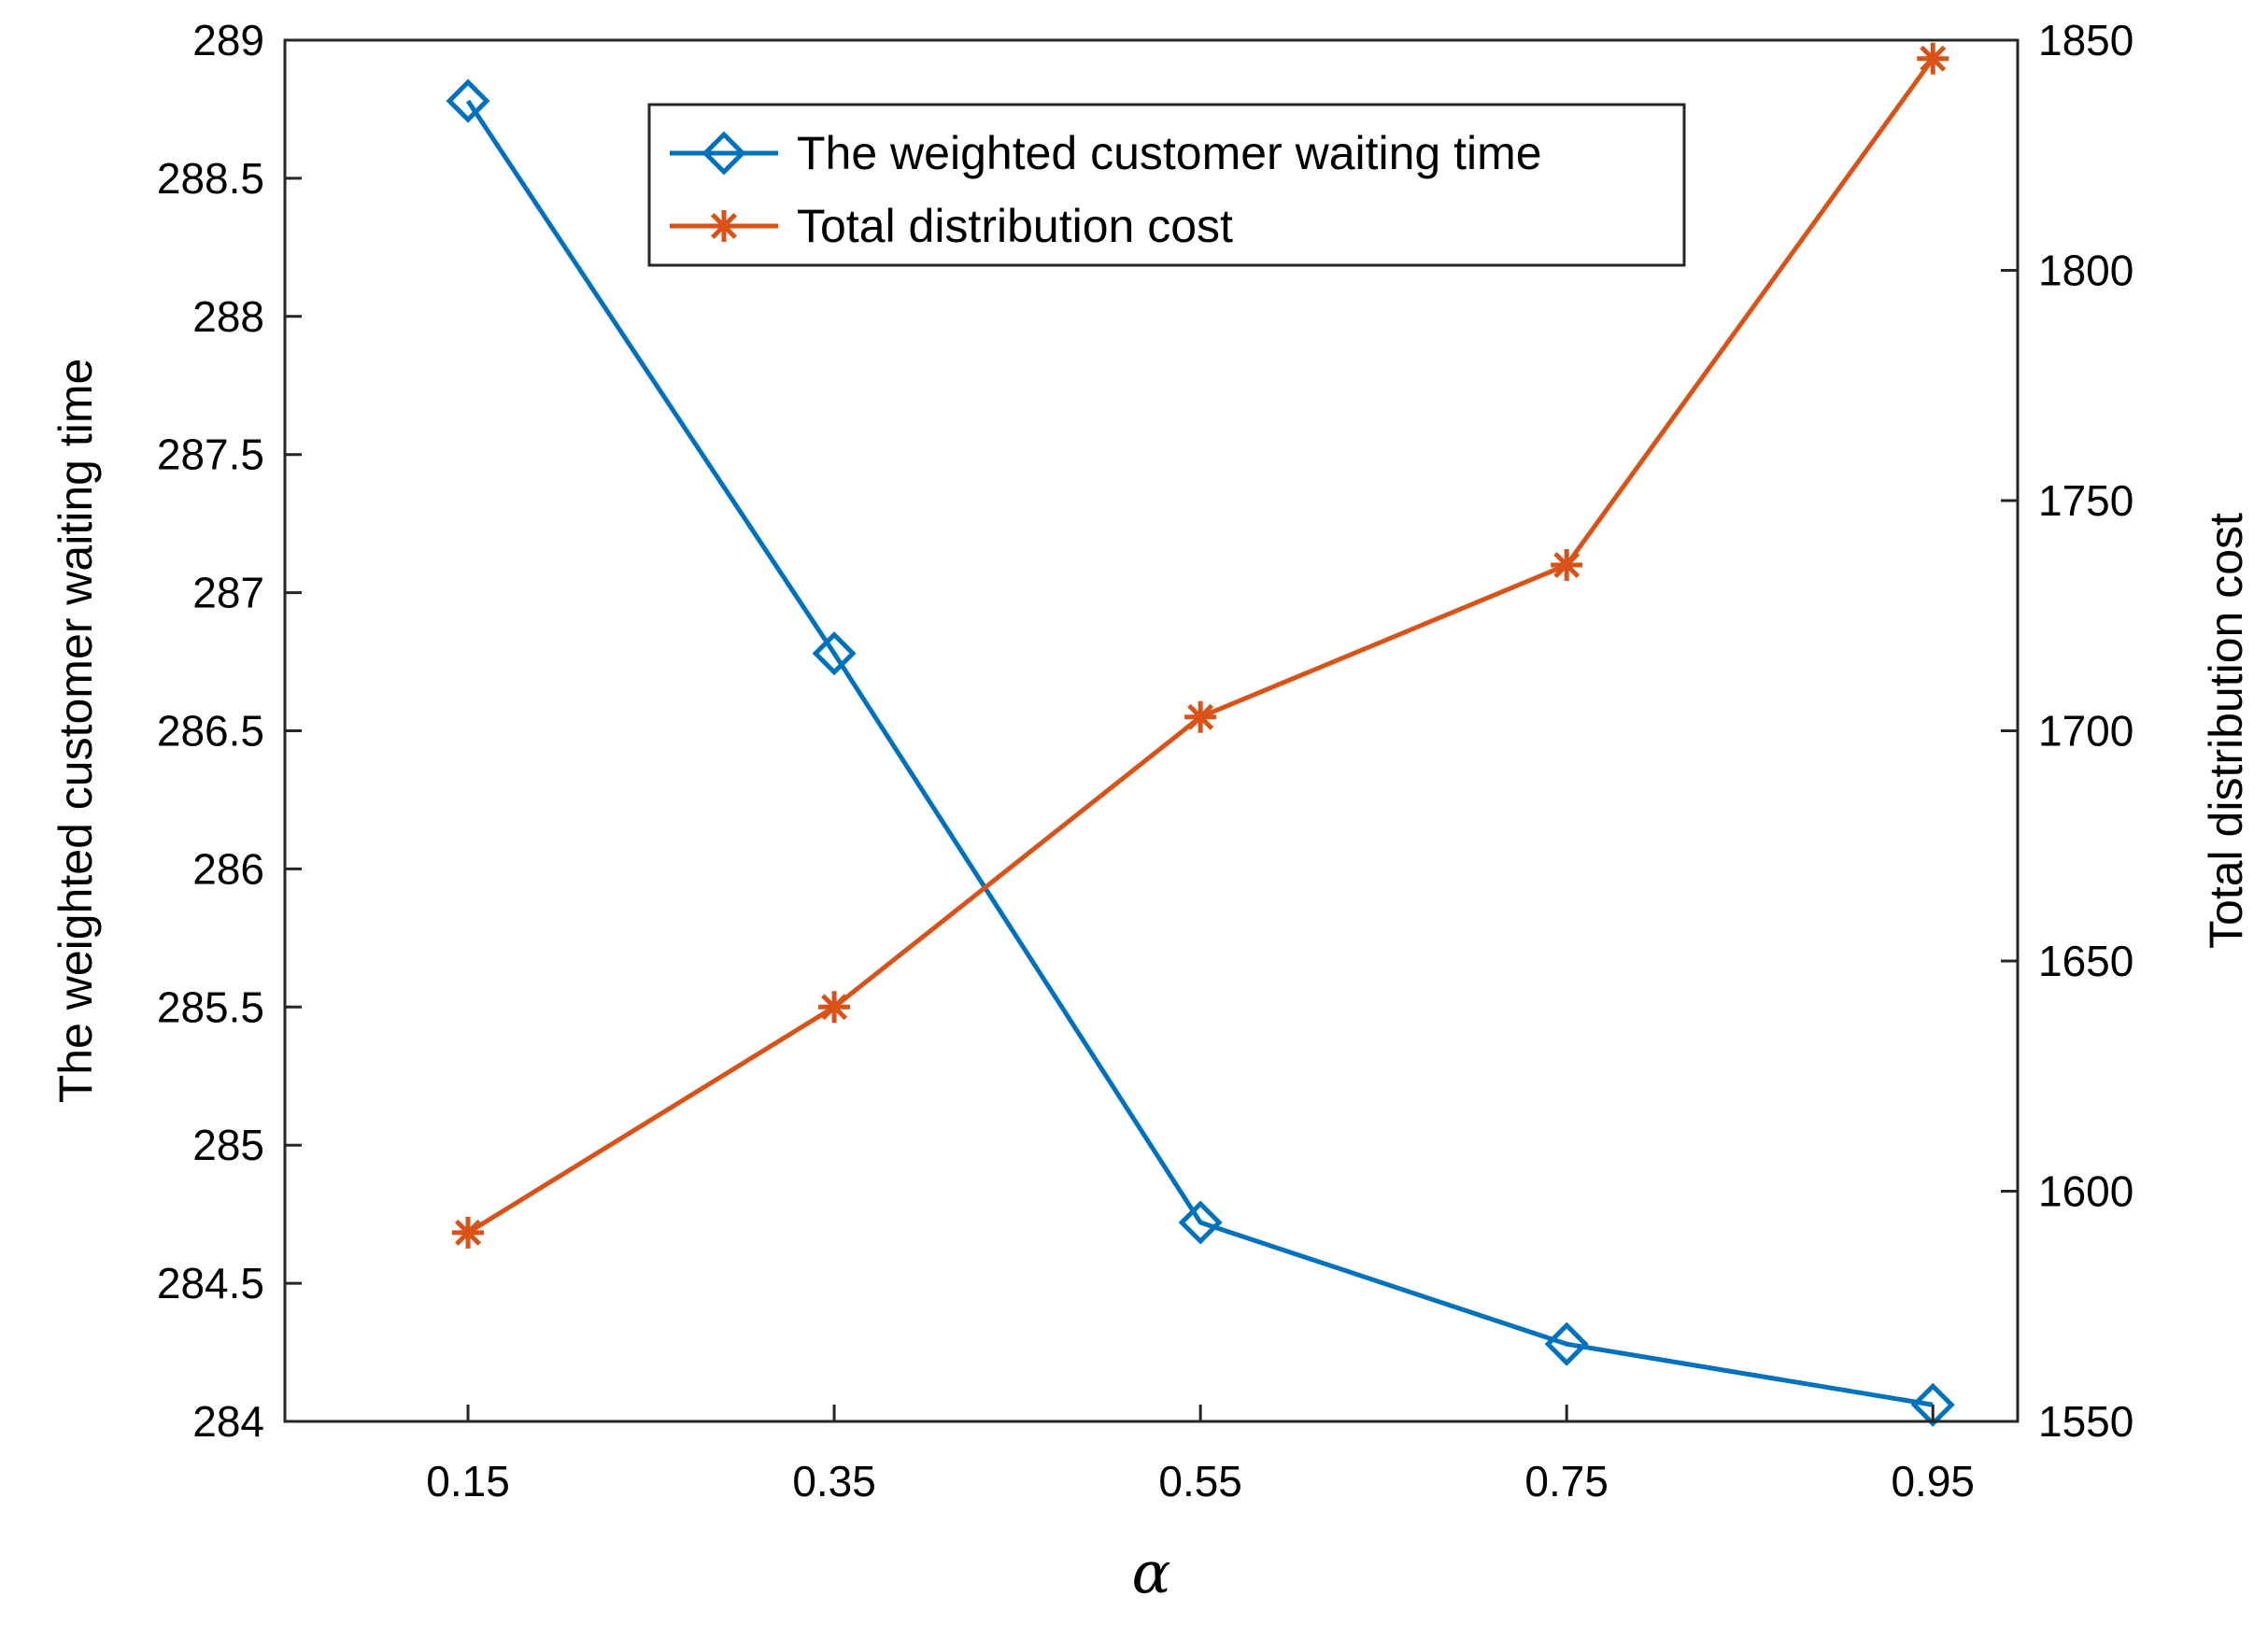  What do you see at coordinates (76, 731) in the screenshot?
I see `left-y-axis-title: The weighted customer waiting time` at bounding box center [76, 731].